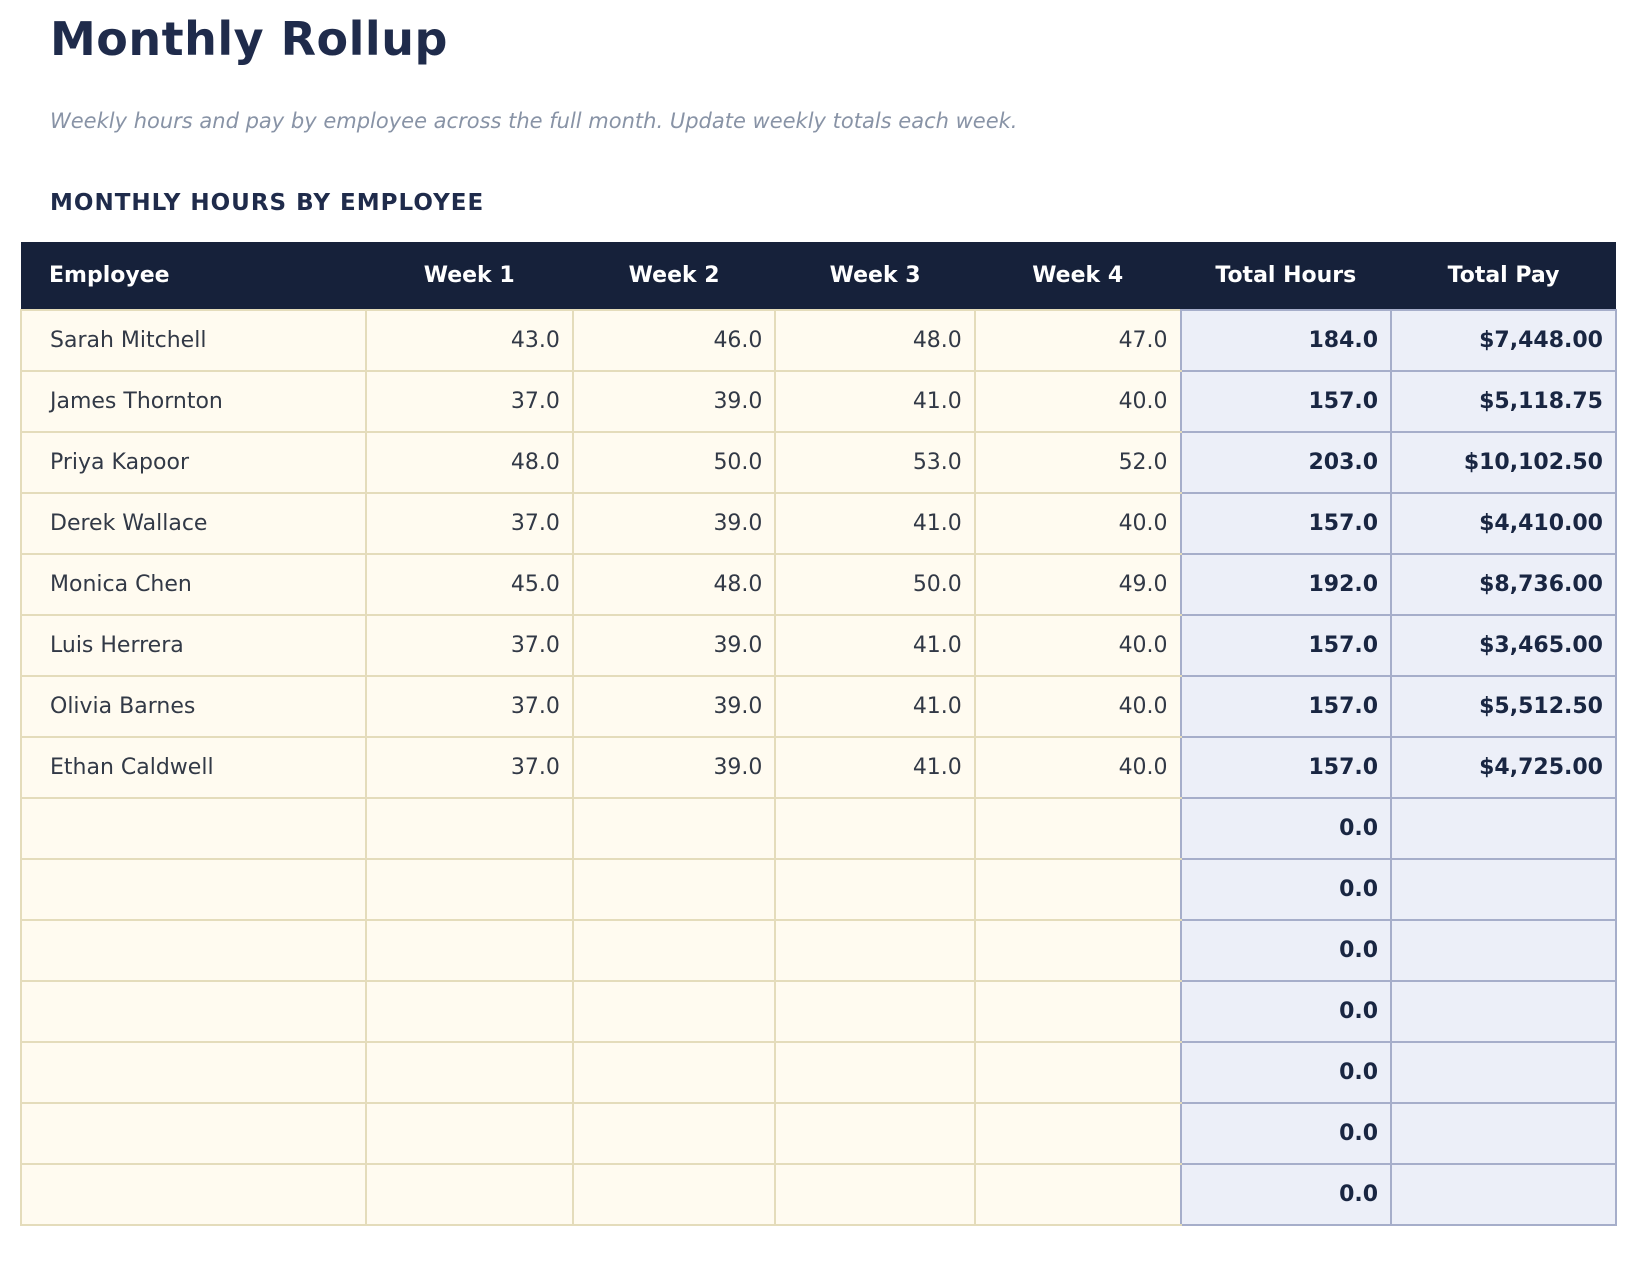 This screenshot has width=1637, height=1284. What do you see at coordinates (1503, 768) in the screenshot?
I see `total-pay-cell: $4,725.00` at bounding box center [1503, 768].